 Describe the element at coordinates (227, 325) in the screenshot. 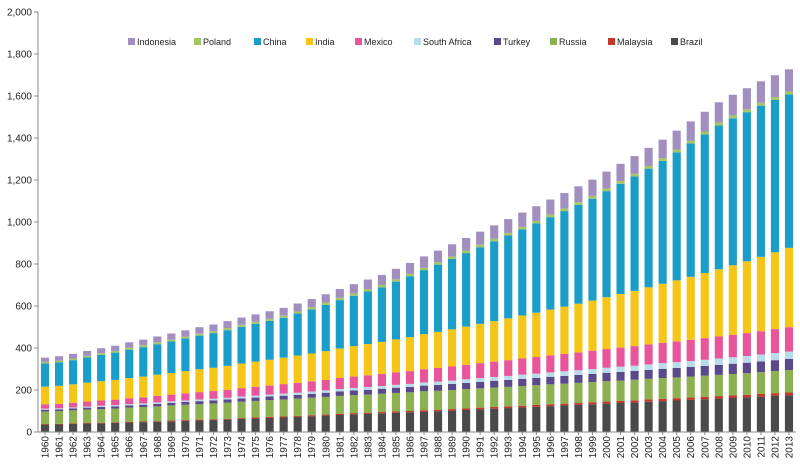

I see `bar-indonesia-1973` at that location.